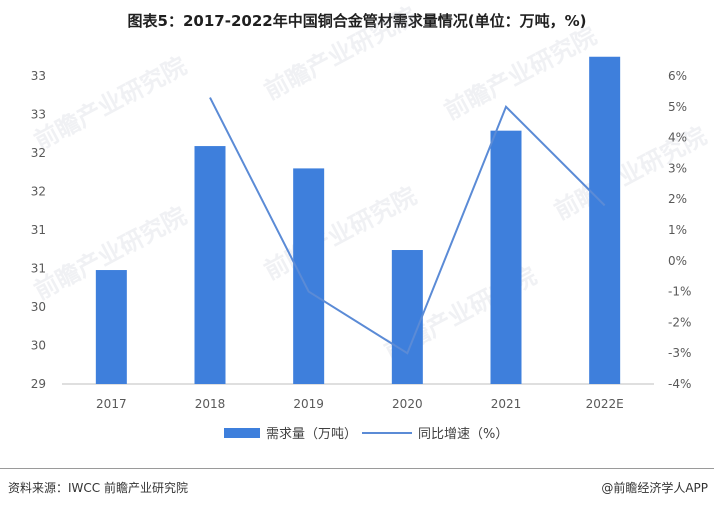  What do you see at coordinates (679, 322) in the screenshot?
I see `right-tick-label: -2%` at bounding box center [679, 322].